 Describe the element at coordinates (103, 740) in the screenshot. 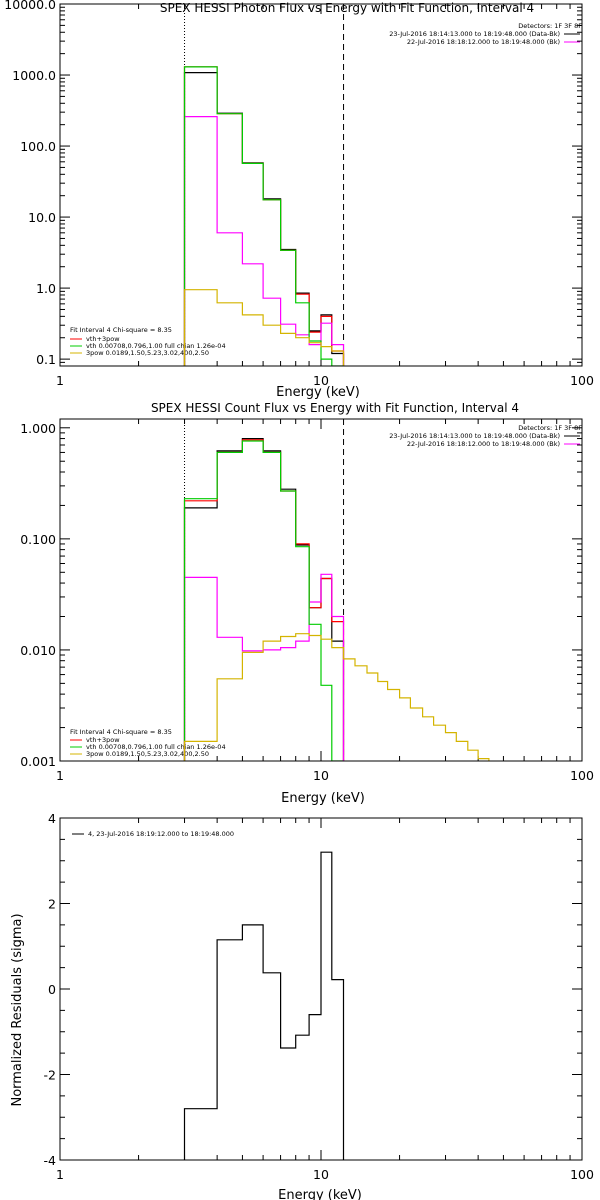

I see `count-flux-legend-vth3pow: vth+3pow` at that location.